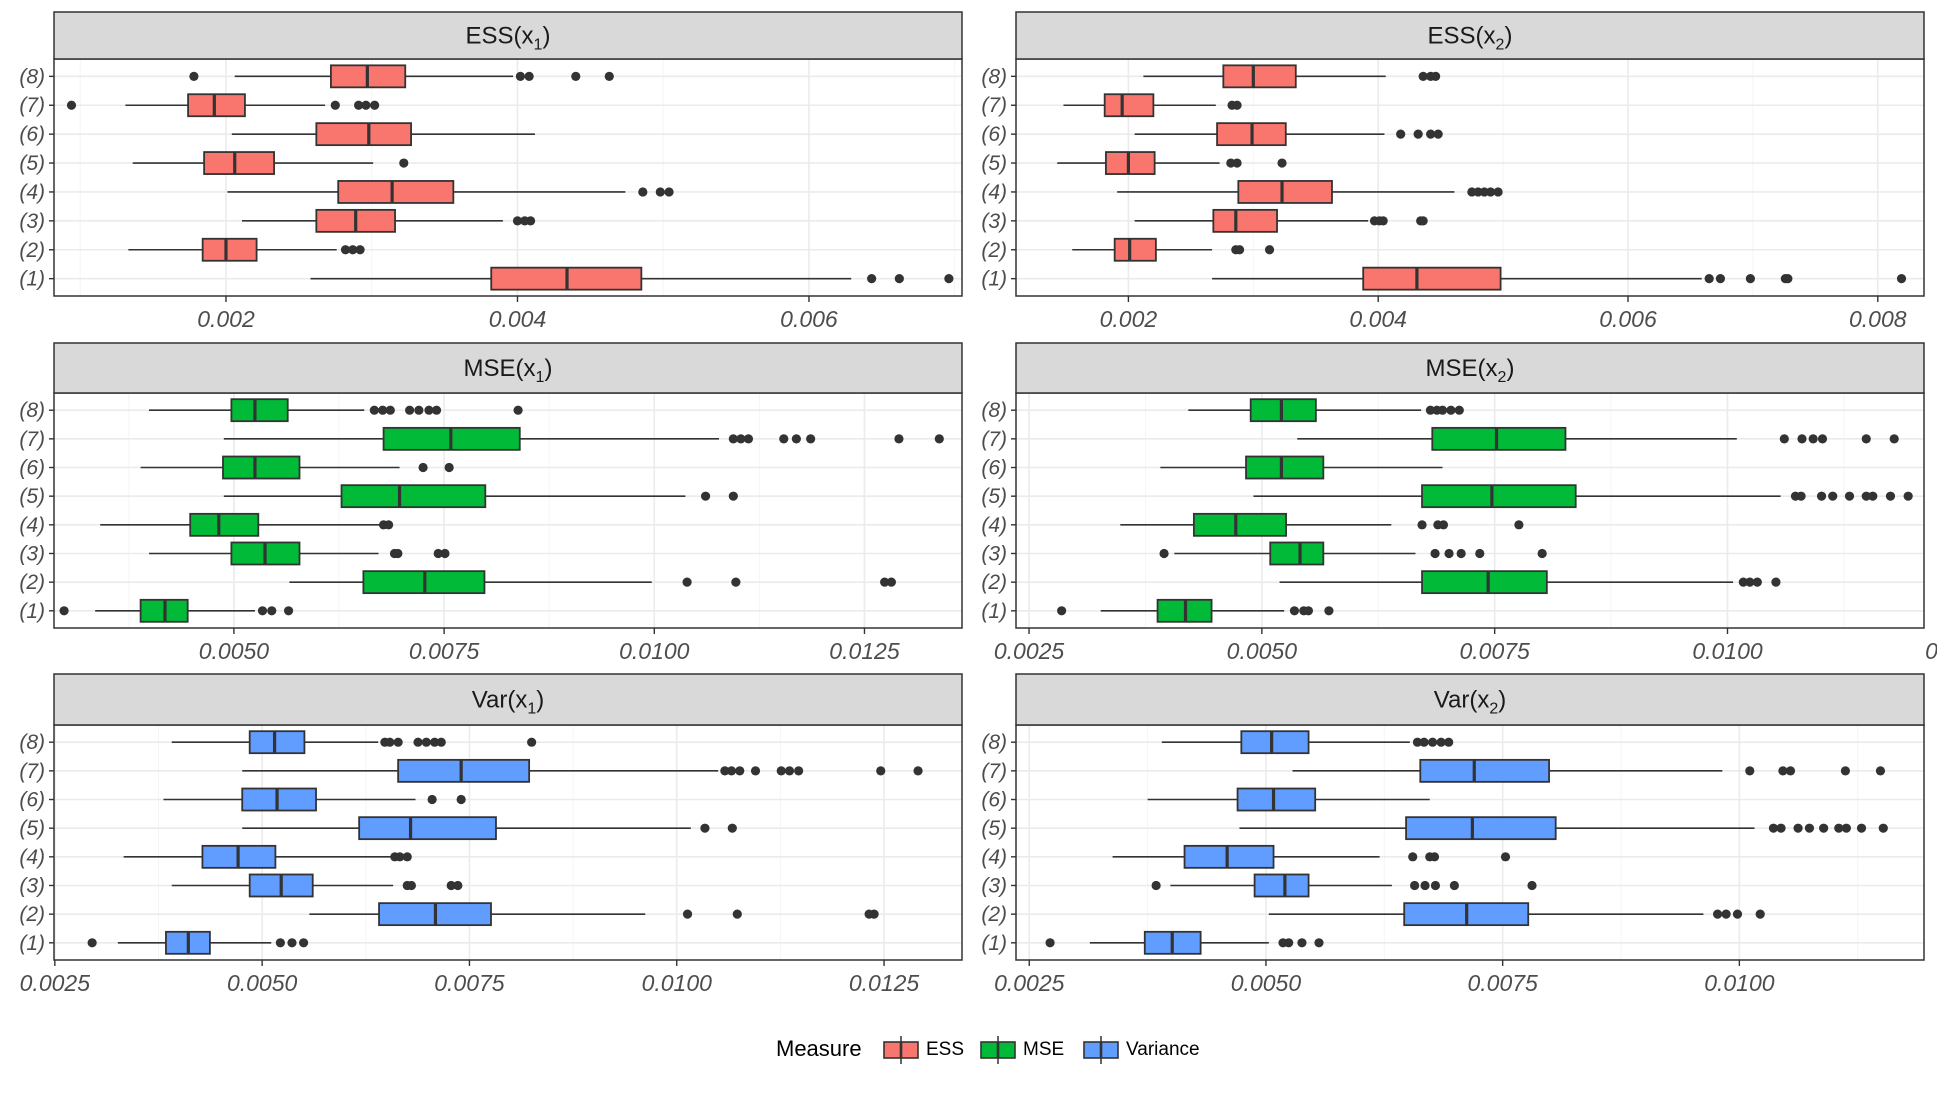 This screenshot has height=1095, width=1937. Describe the element at coordinates (1628, 319) in the screenshot. I see `x-tick-label: 0.006` at that location.